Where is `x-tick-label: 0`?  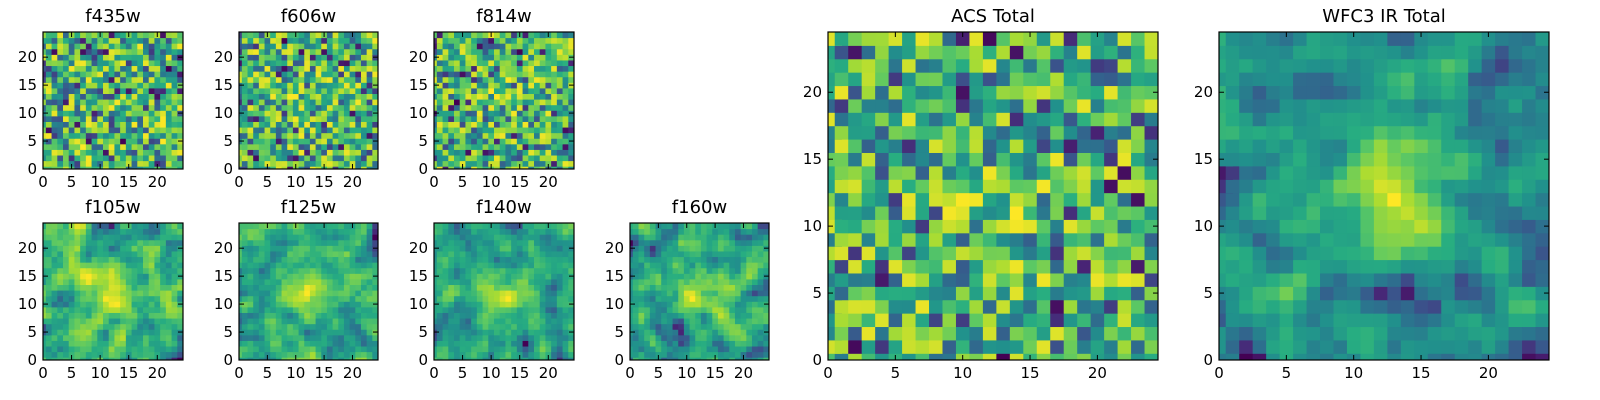 x-tick-label: 0 is located at coordinates (43, 182).